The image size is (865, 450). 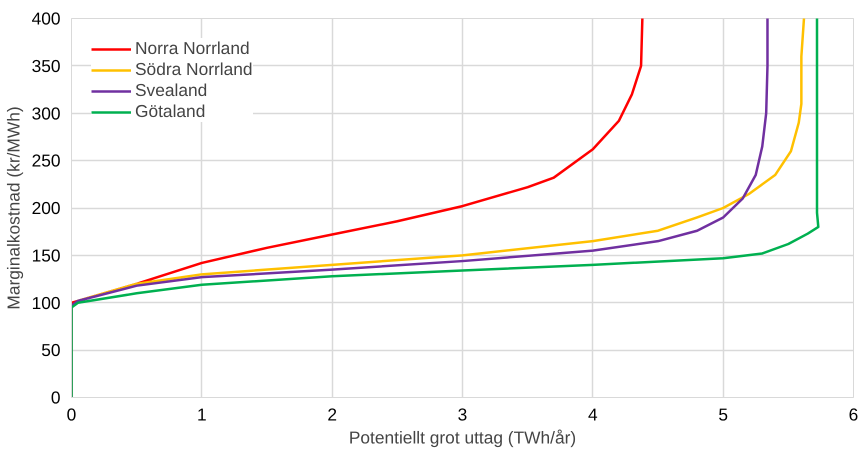 I want to click on y-tick-label: 350, so click(x=46, y=66).